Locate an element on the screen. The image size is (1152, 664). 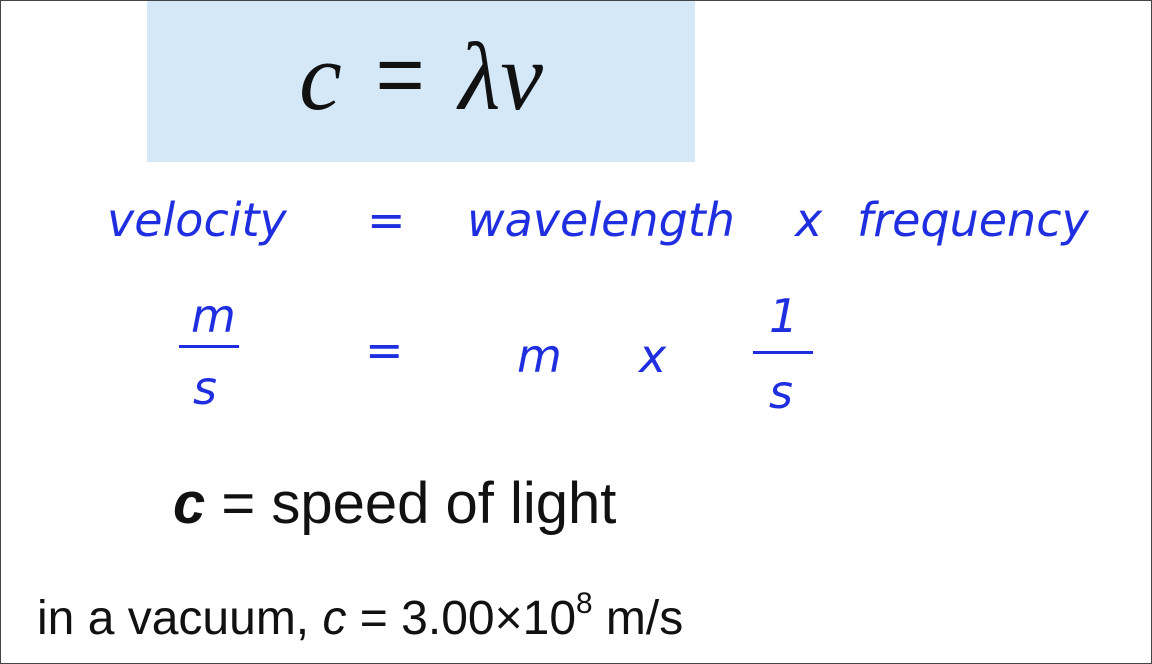
formula-lambda: λ is located at coordinates (479, 76).